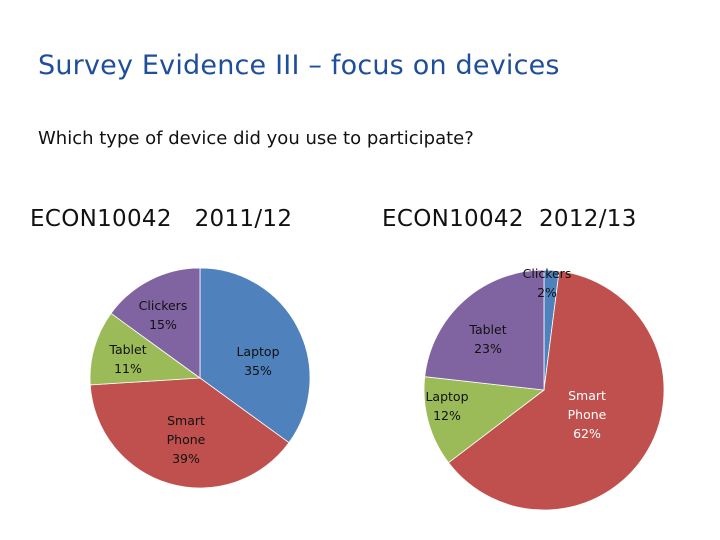  I want to click on pie-2011-slice-tablet, so click(145, 349).